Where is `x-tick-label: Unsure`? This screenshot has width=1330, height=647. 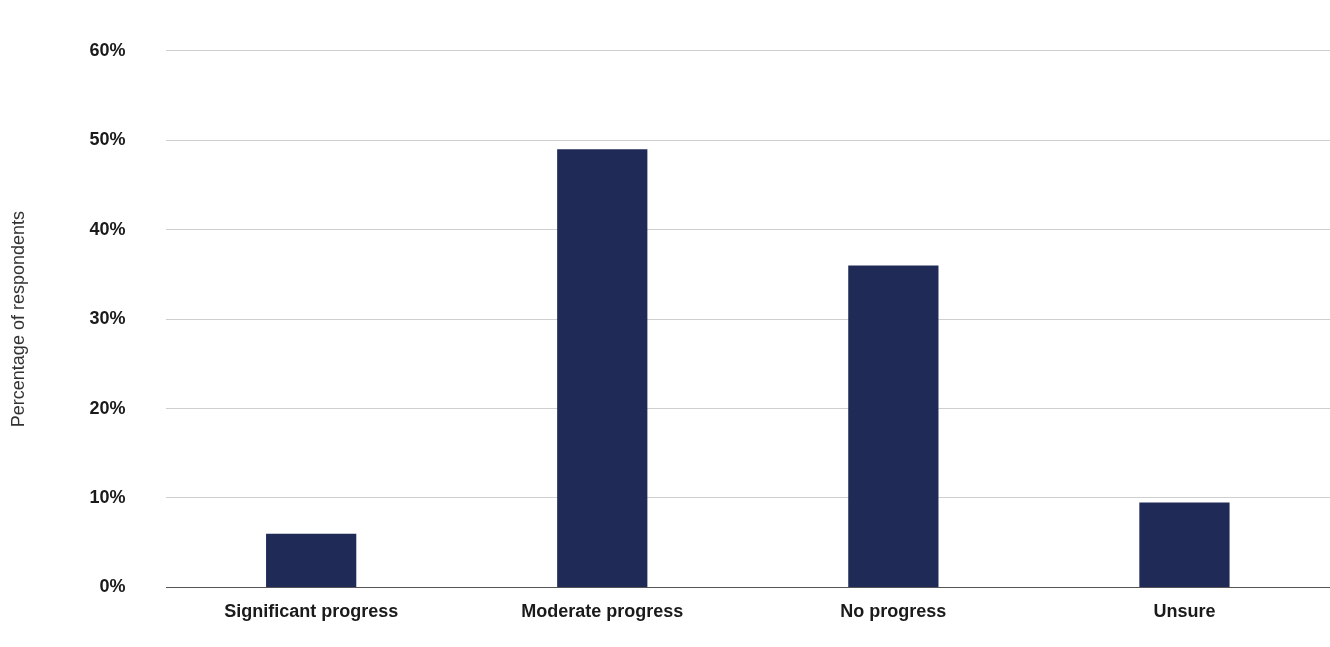
x-tick-label: Unsure is located at coordinates (1184, 611).